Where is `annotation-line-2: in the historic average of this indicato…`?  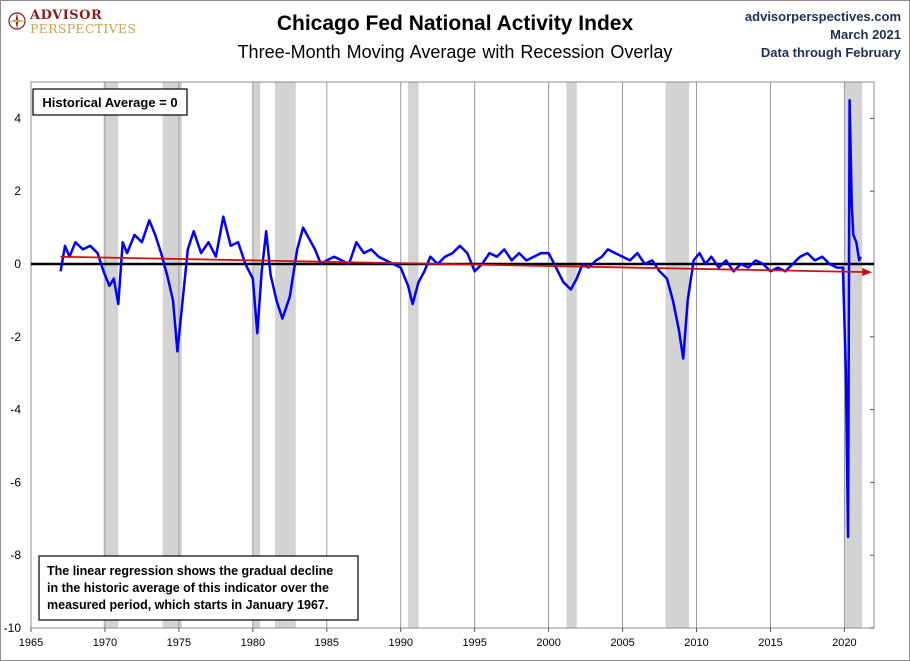
annotation-line-2: in the historic average of this indicato… is located at coordinates (188, 588).